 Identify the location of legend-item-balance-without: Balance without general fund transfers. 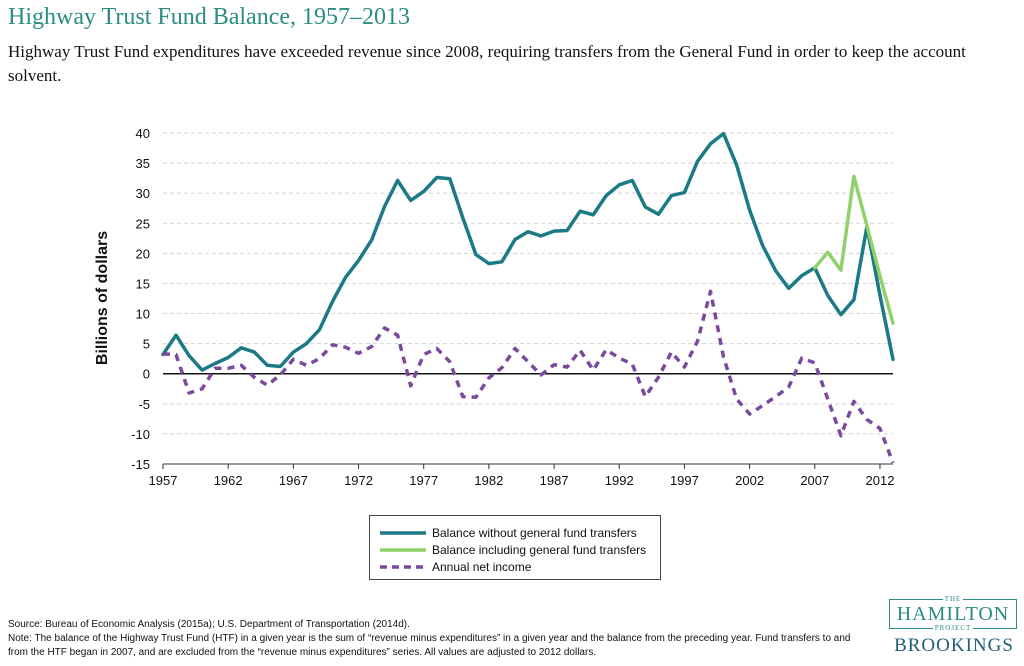
(508, 532).